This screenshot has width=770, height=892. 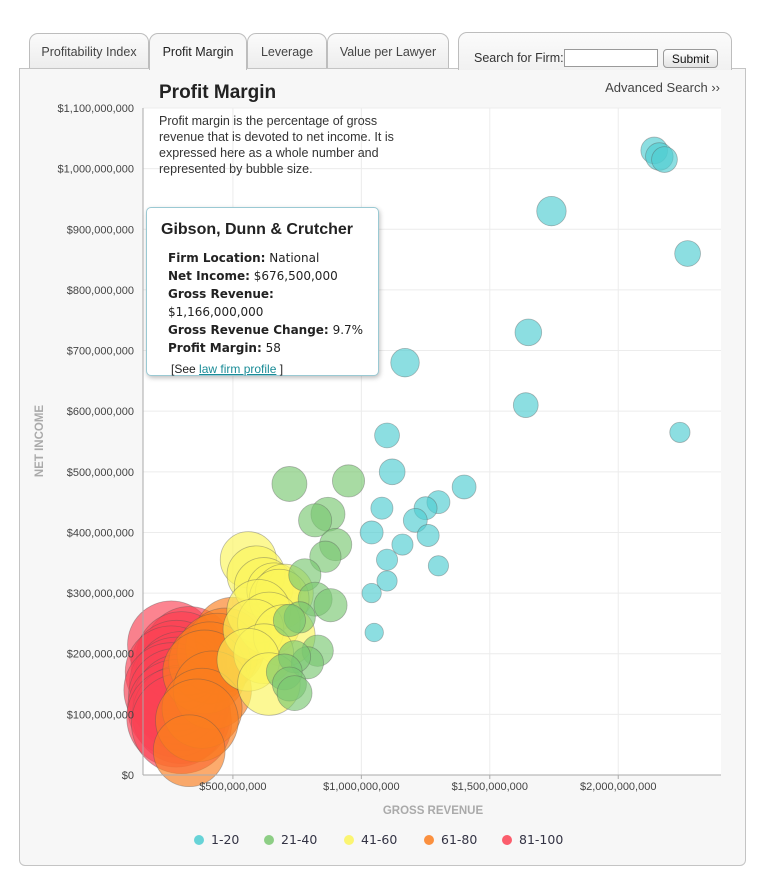 I want to click on tooltip-row: Profit Margin: 58, so click(x=262, y=348).